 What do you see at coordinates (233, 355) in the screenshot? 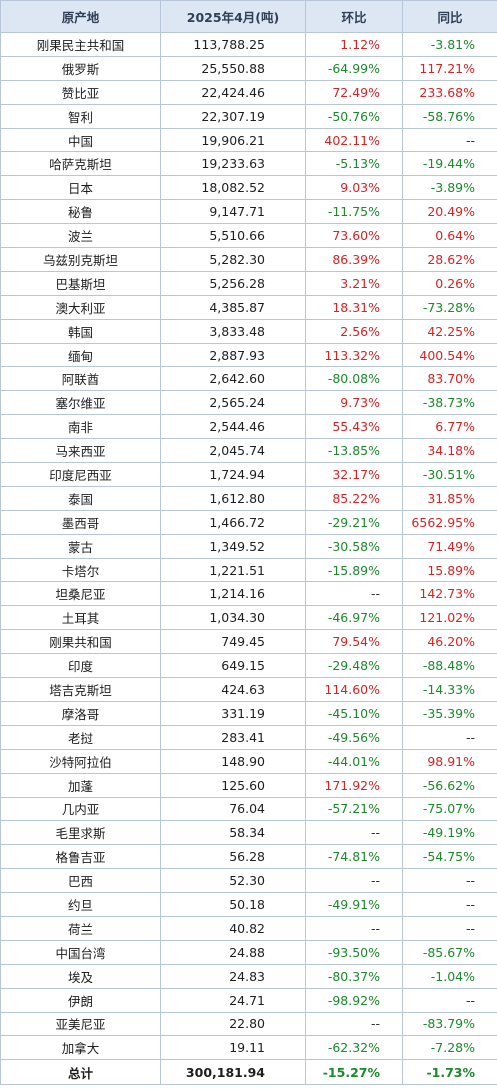
I see `volume-cell: 2,887.93` at bounding box center [233, 355].